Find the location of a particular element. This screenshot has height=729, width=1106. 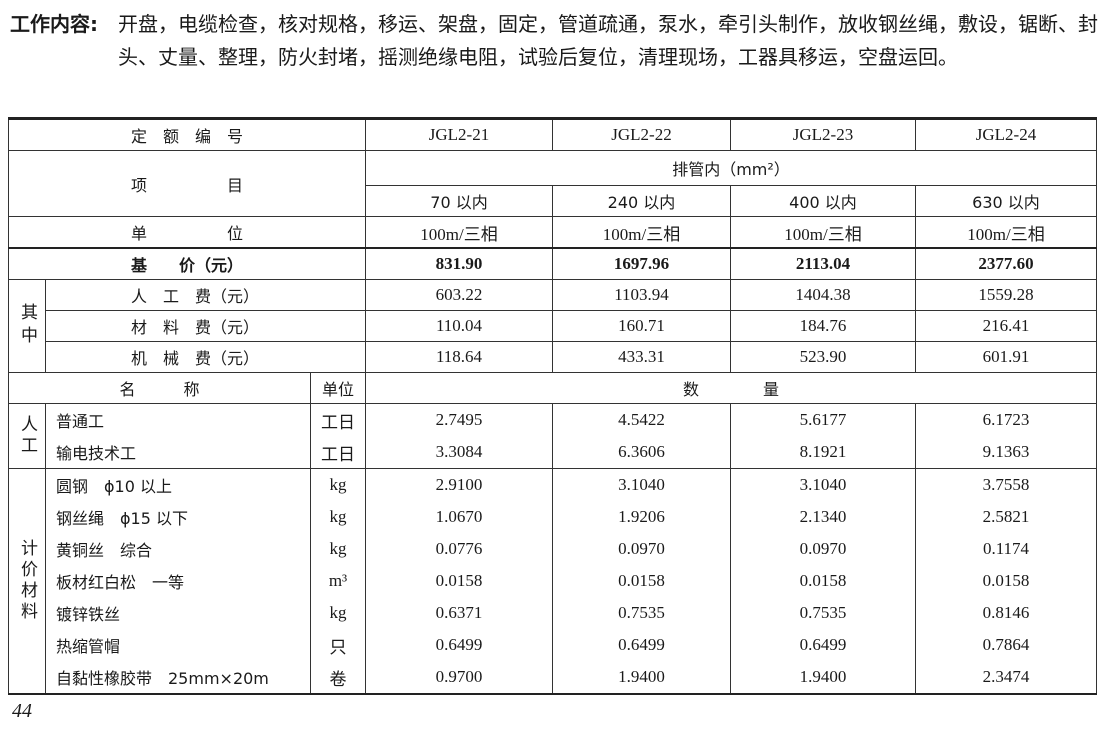

materials-row: 钢丝绳 ϕ15 以下 kg 1.0670 1.9206 2.1340 2.5821 is located at coordinates (553, 517).